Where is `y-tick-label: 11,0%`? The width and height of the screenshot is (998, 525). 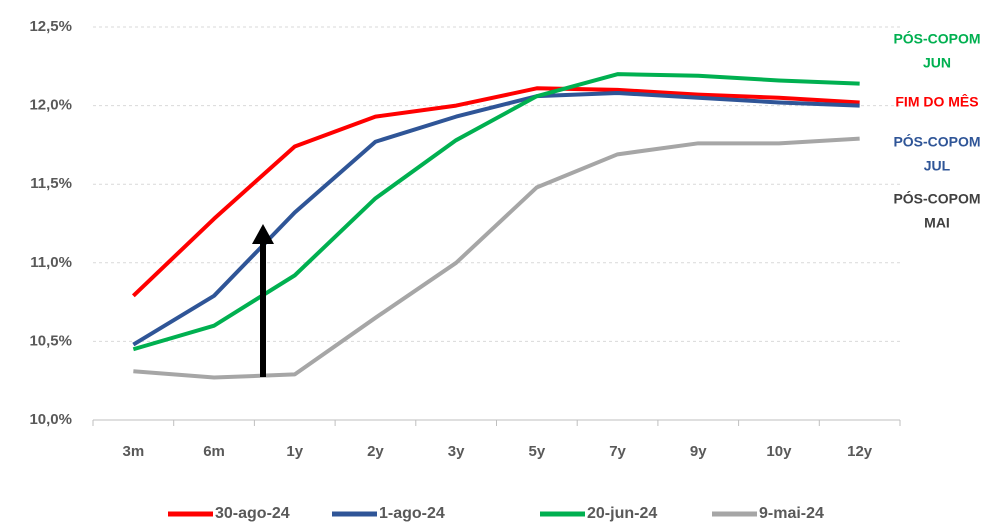 y-tick-label: 11,0% is located at coordinates (51, 262).